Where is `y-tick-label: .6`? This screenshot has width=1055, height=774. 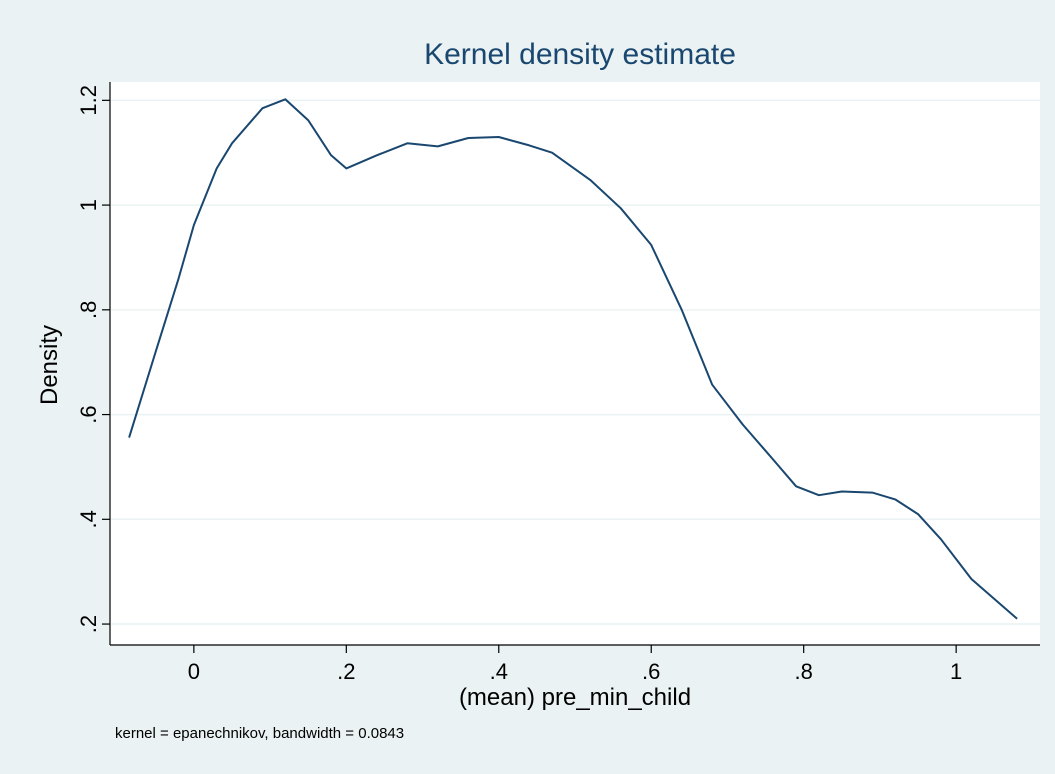
y-tick-label: .6 is located at coordinates (88, 414).